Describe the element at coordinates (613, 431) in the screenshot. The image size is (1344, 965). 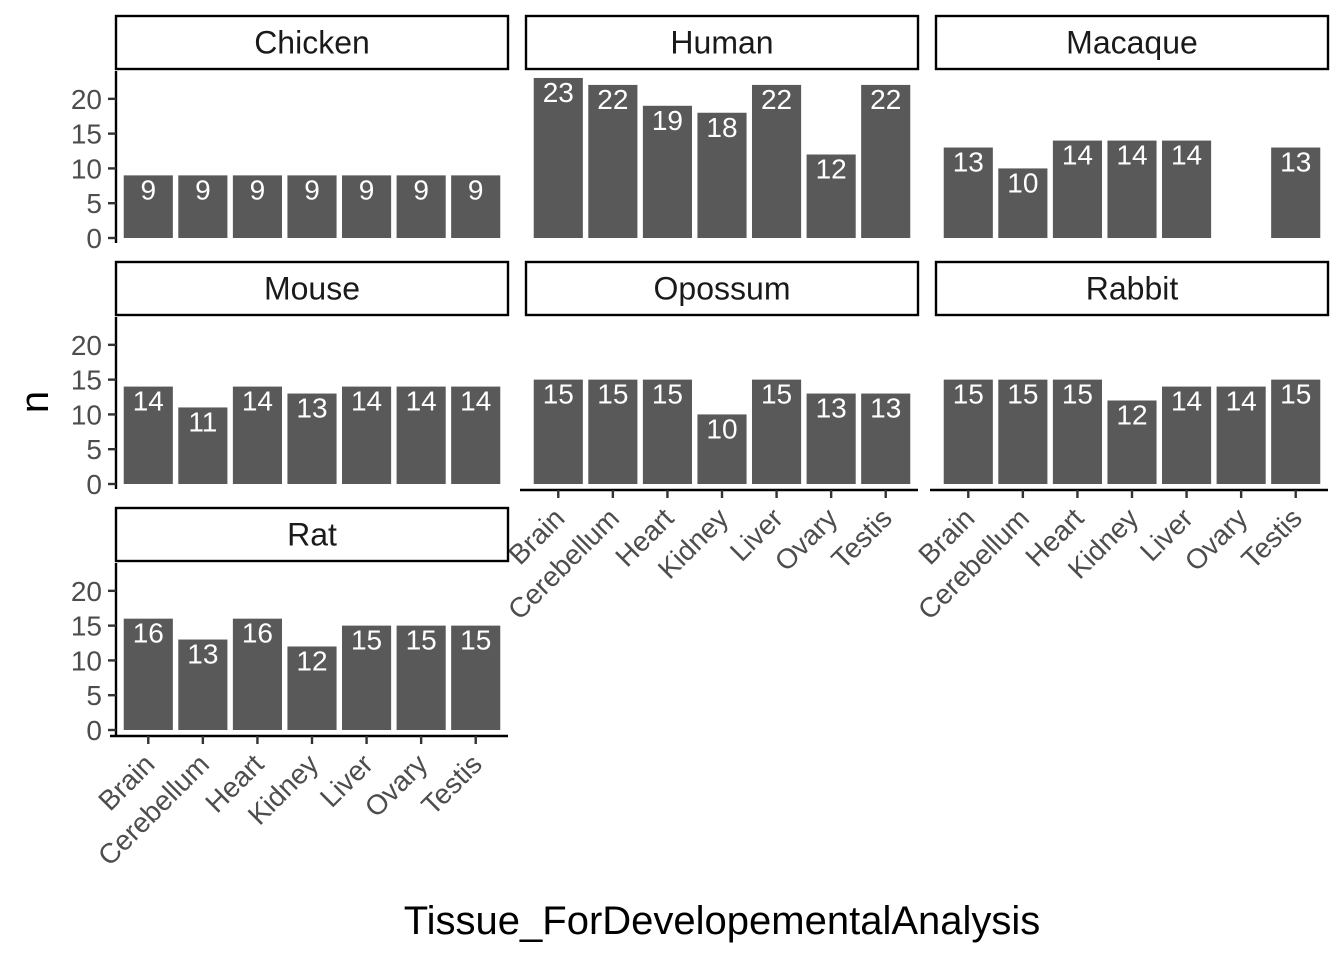
I see `bar-opossum-cerebellum` at that location.